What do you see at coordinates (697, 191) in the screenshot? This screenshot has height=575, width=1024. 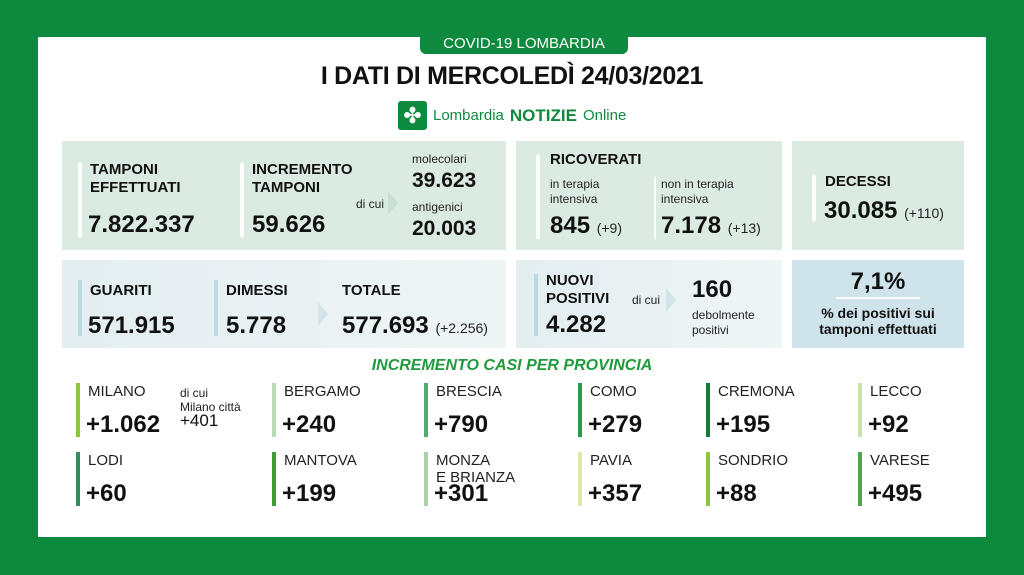 I see `nti-label: non in terapia intensiva` at bounding box center [697, 191].